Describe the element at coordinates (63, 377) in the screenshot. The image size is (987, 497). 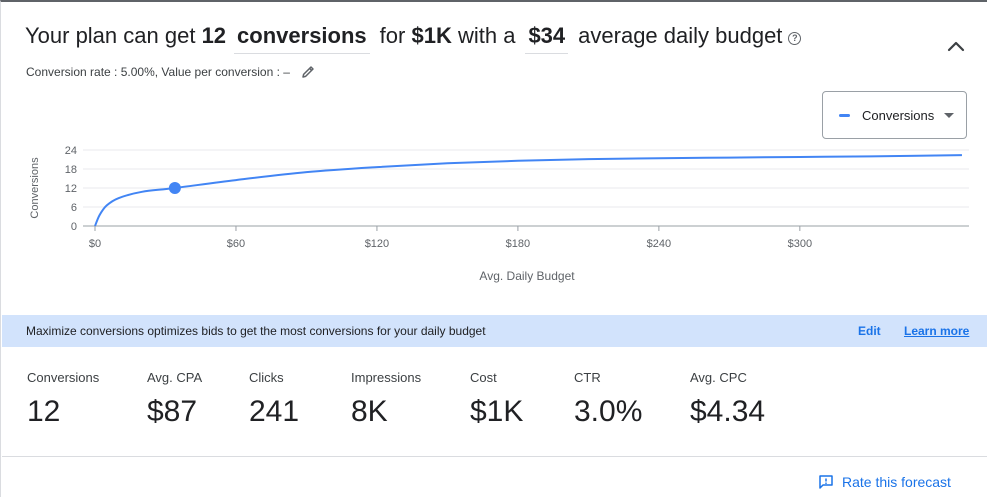
I see `stat-label: Conversions` at that location.